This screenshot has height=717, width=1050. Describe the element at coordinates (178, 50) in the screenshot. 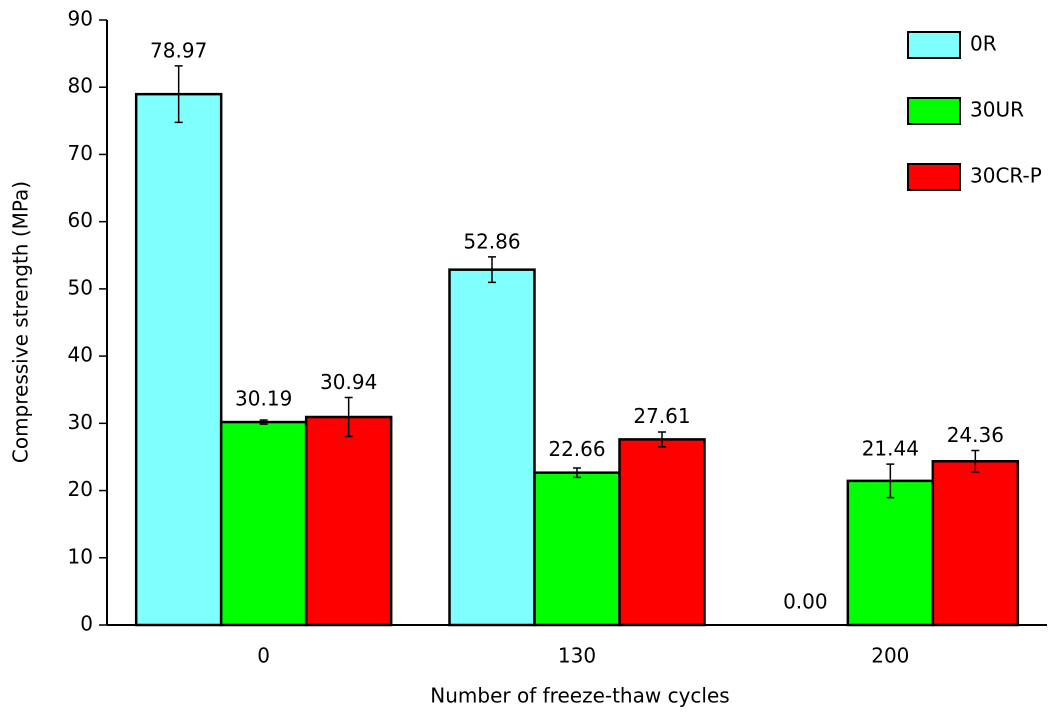

I see `value-label: 78.97` at that location.